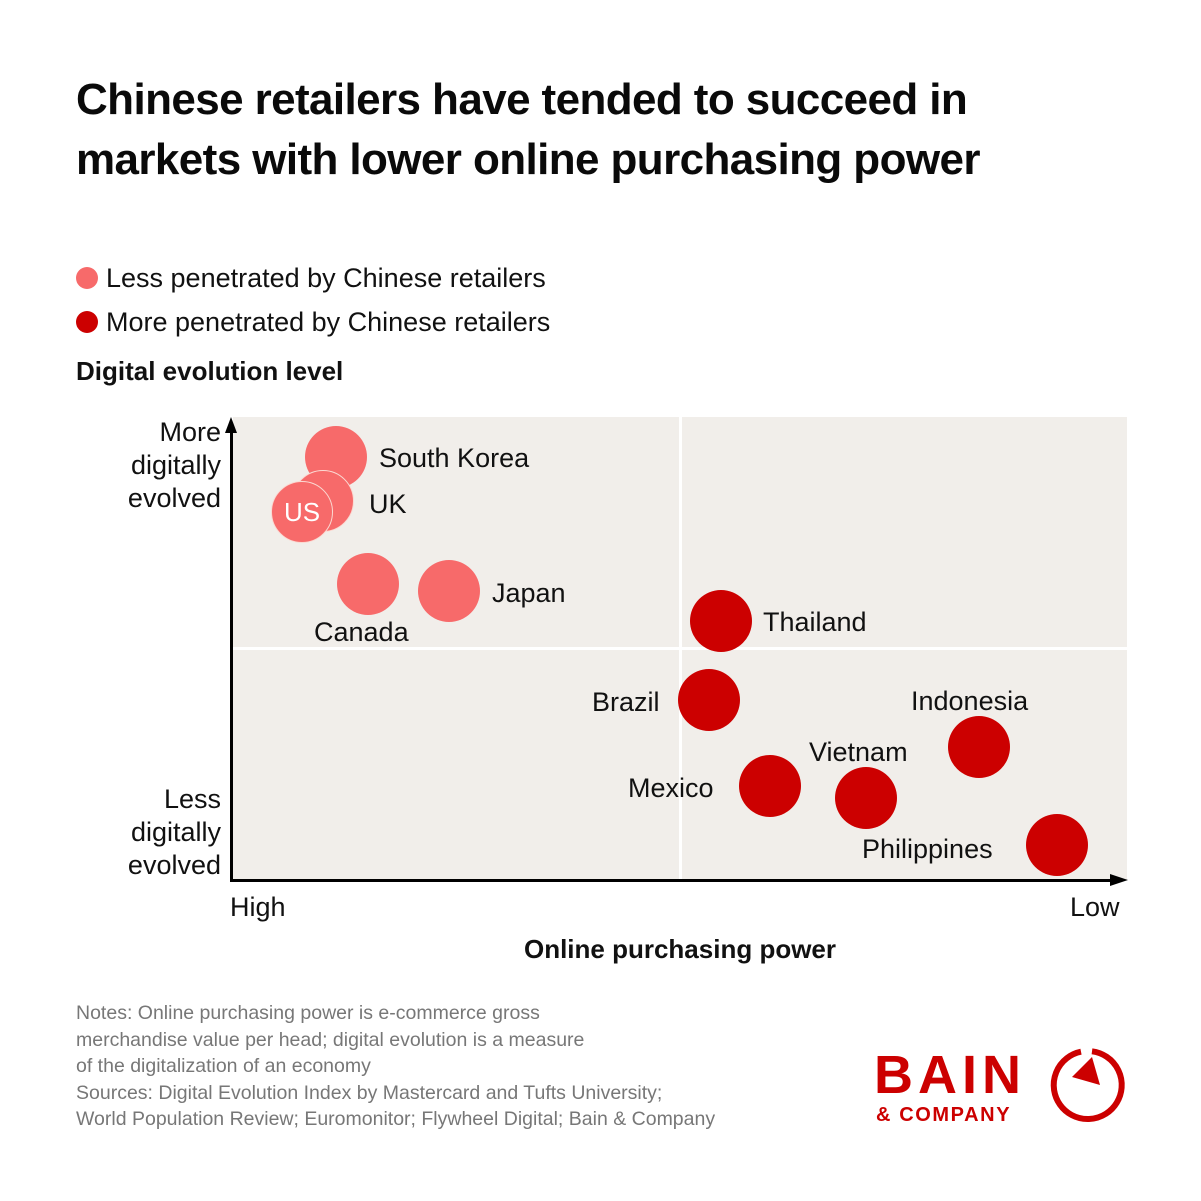 The image size is (1201, 1201). What do you see at coordinates (449, 591) in the screenshot?
I see `bubble-japan` at bounding box center [449, 591].